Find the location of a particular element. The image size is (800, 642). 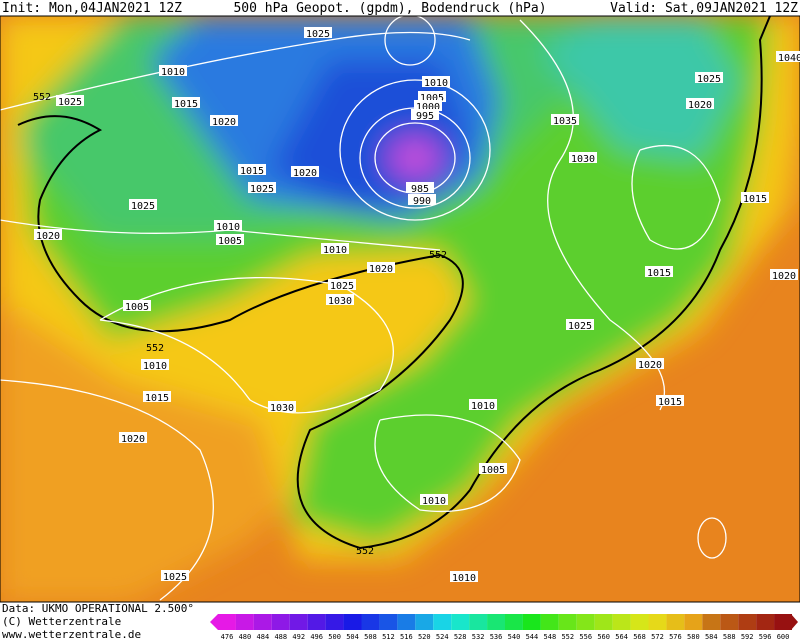

colorbar-label: 584 is located at coordinates (711, 637).